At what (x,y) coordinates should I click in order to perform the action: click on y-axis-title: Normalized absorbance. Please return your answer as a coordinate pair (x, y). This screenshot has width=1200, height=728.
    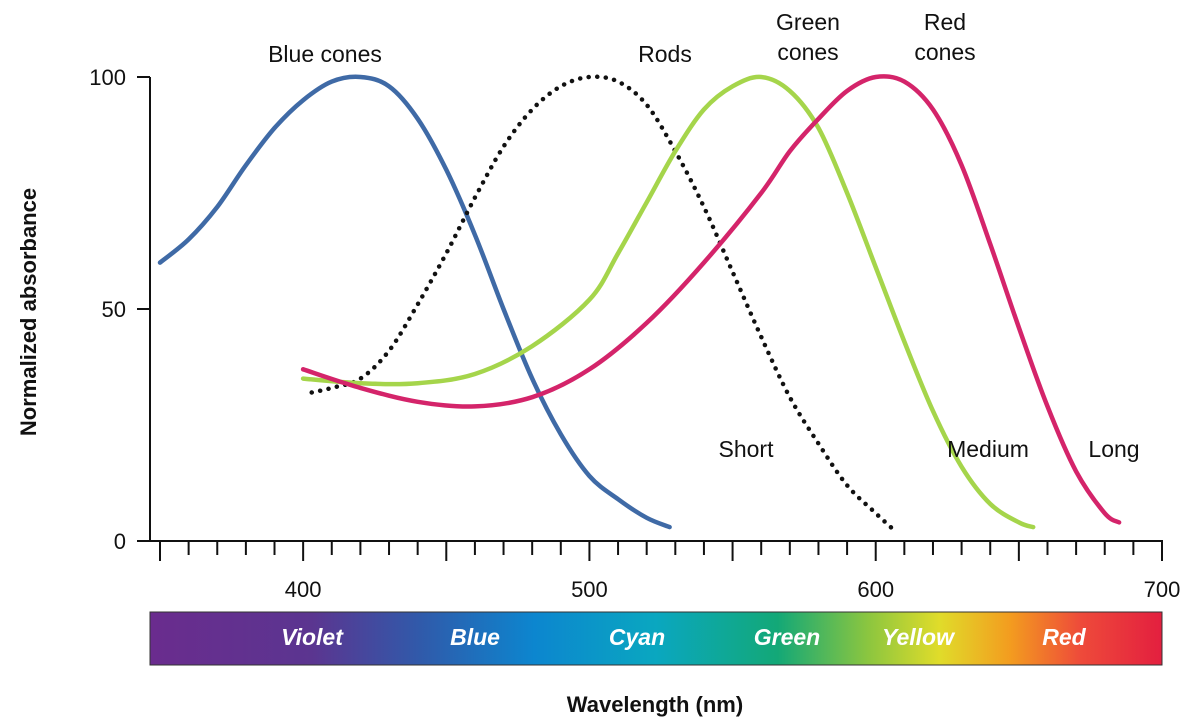
    Looking at the image, I should click on (28, 312).